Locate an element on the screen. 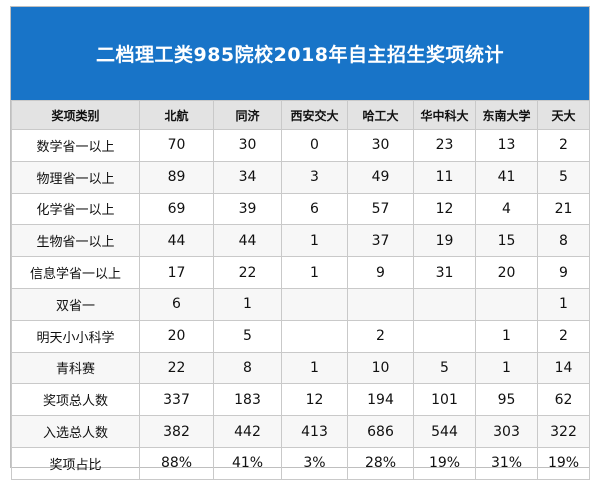 This screenshot has height=480, width=600. cell-hust: 31 is located at coordinates (444, 272).